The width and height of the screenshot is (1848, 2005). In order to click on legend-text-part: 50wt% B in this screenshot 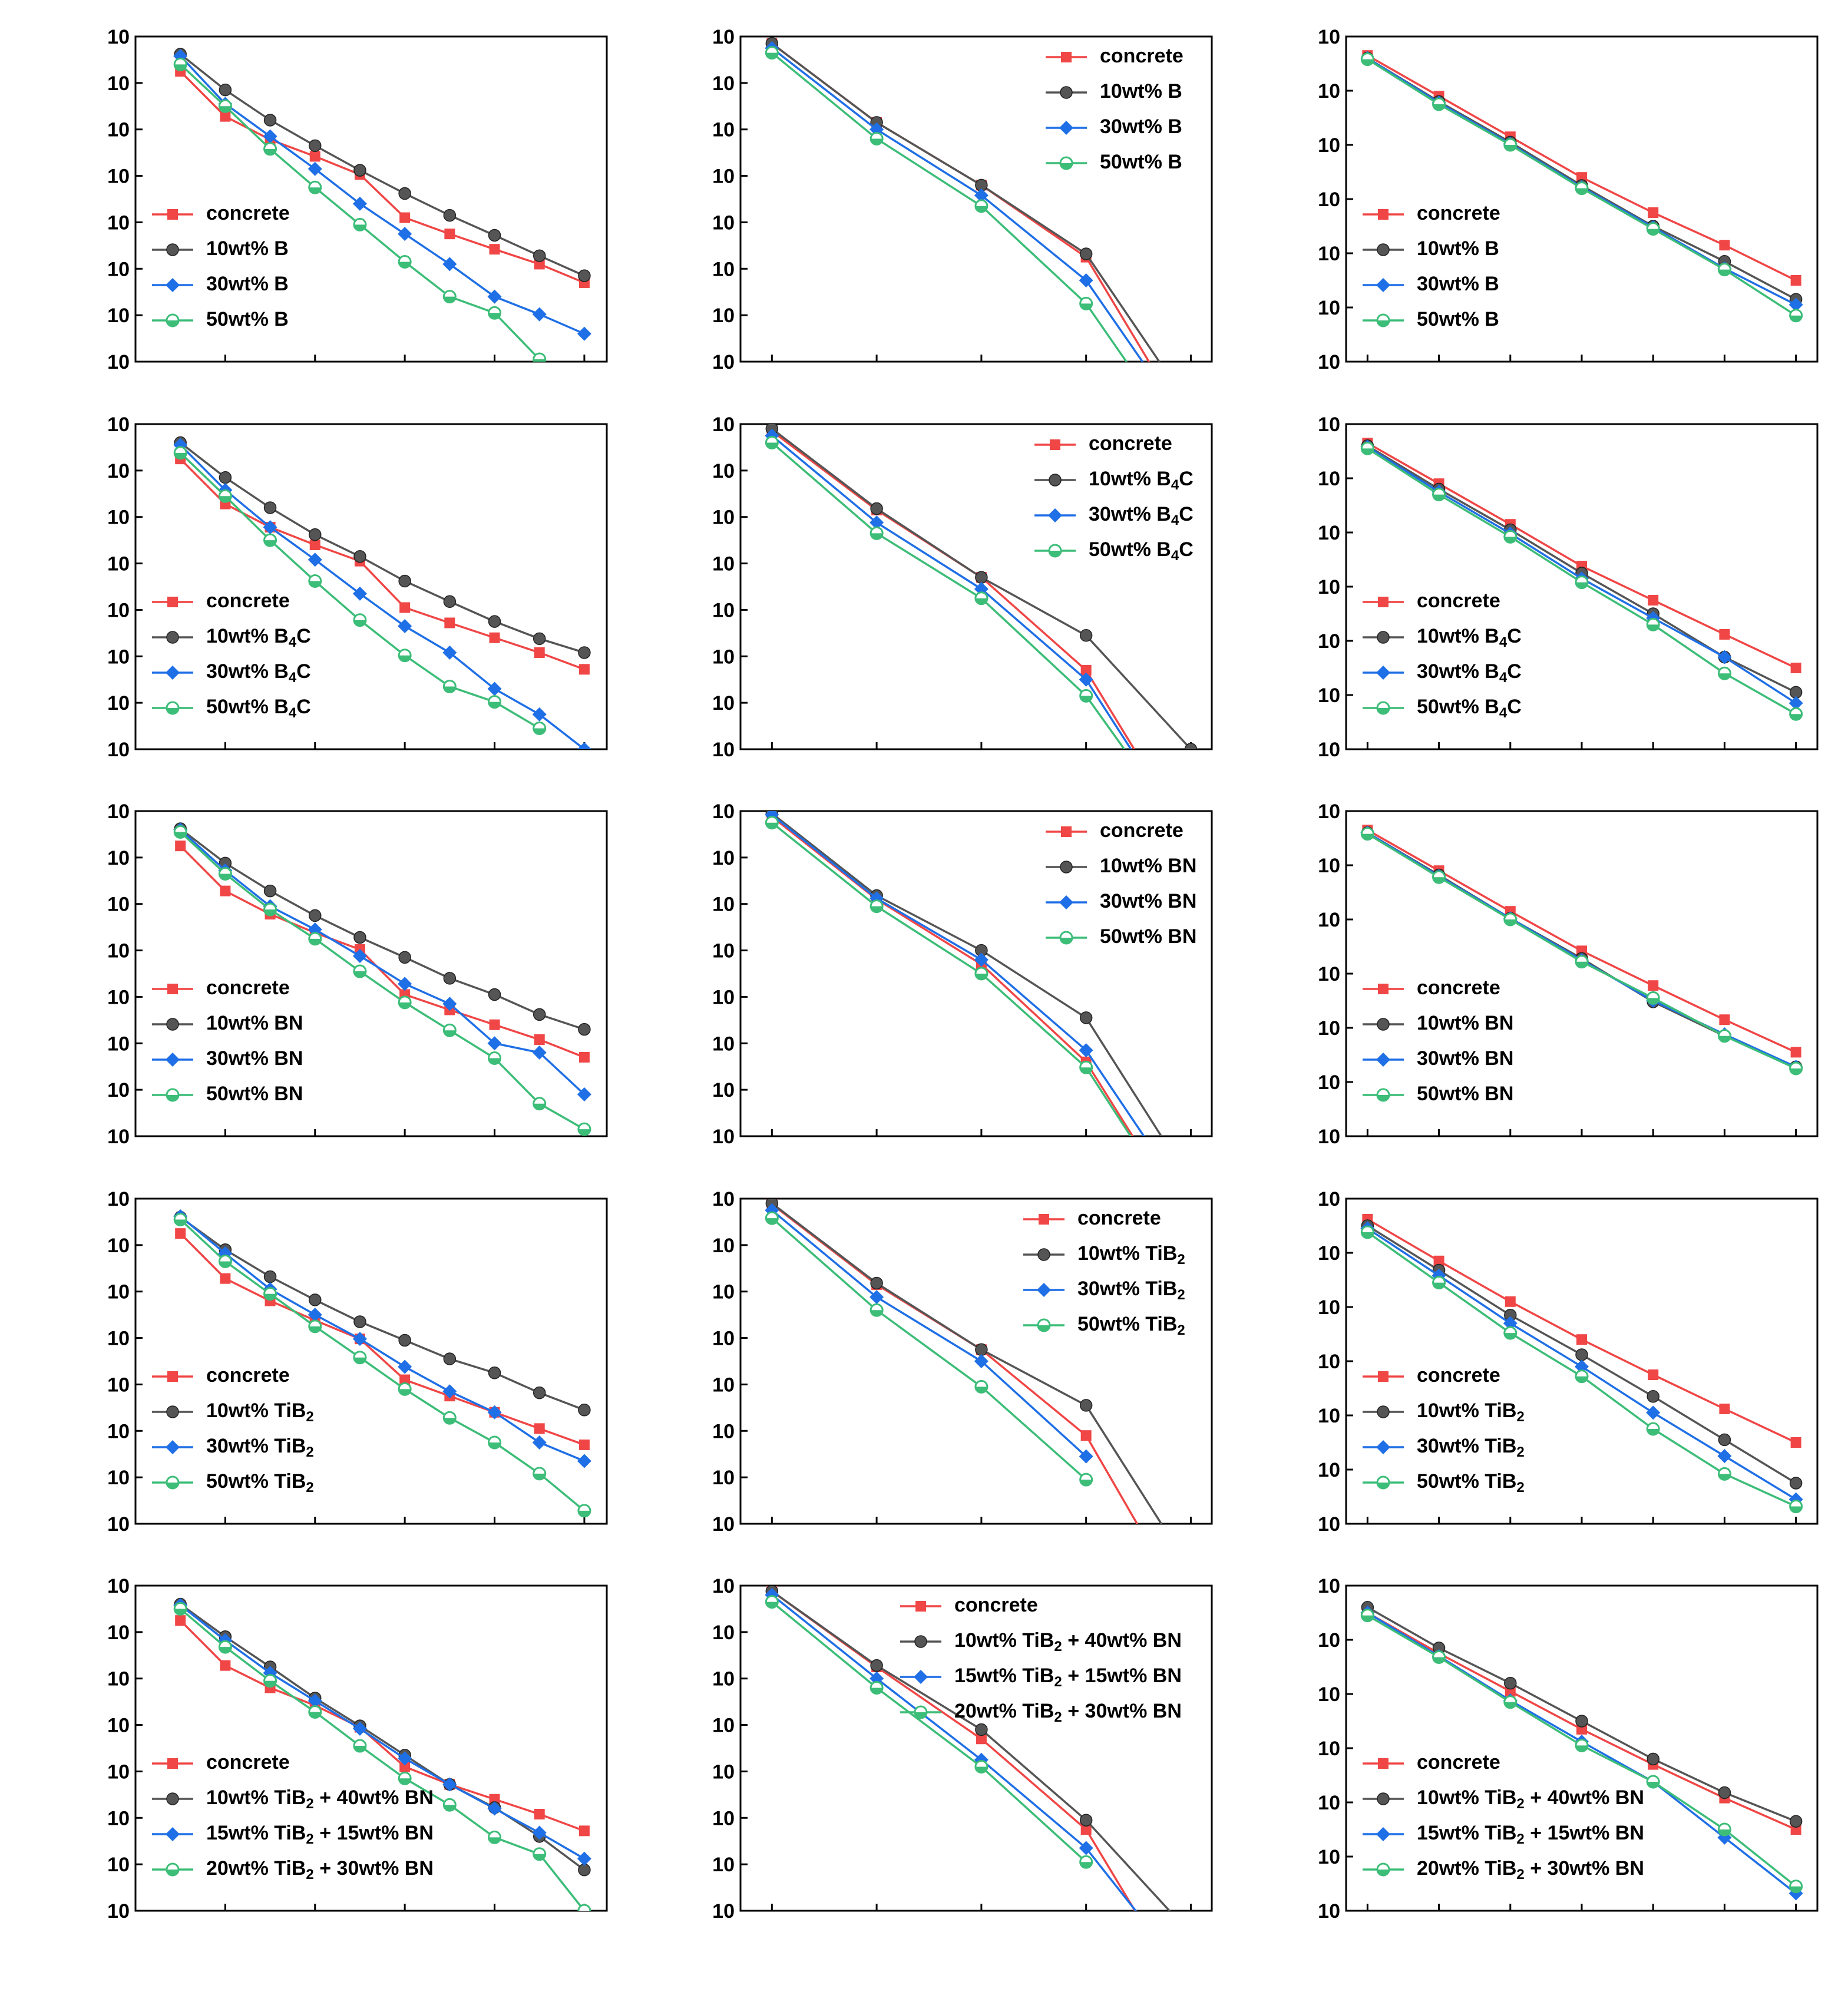, I will do `click(247, 319)`.